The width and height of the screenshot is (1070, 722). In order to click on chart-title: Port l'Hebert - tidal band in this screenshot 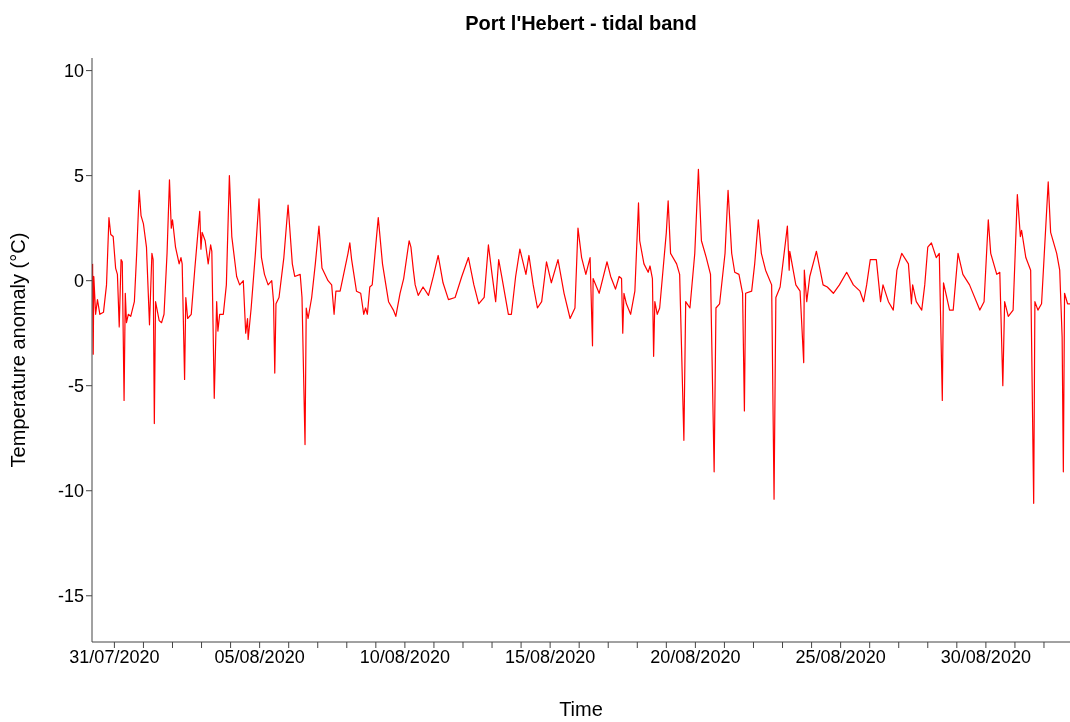, I will do `click(581, 23)`.